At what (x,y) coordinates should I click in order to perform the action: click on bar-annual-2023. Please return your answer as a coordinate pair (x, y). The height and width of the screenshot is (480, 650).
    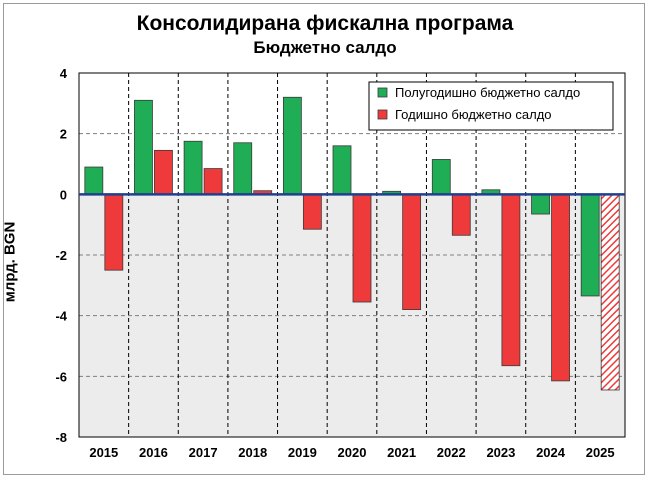
    Looking at the image, I should click on (511, 280).